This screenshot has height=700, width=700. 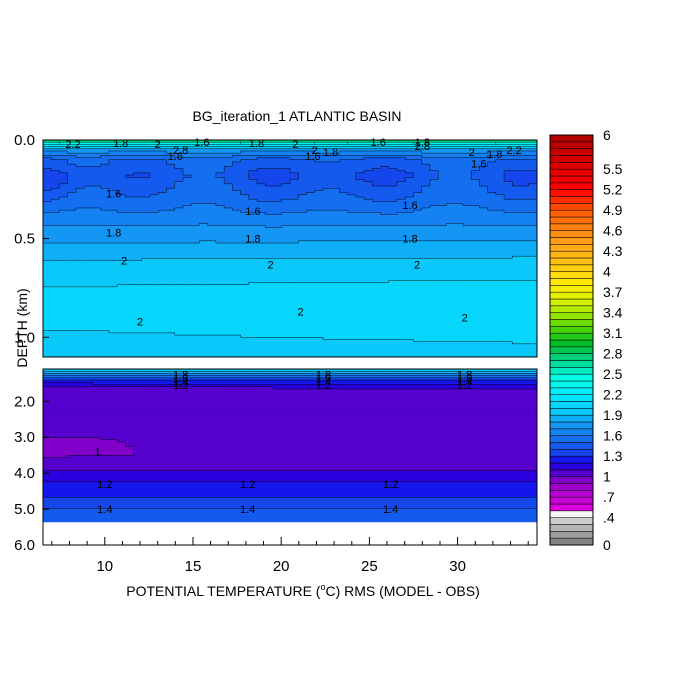 What do you see at coordinates (607, 477) in the screenshot?
I see `colorbar-label: 1` at bounding box center [607, 477].